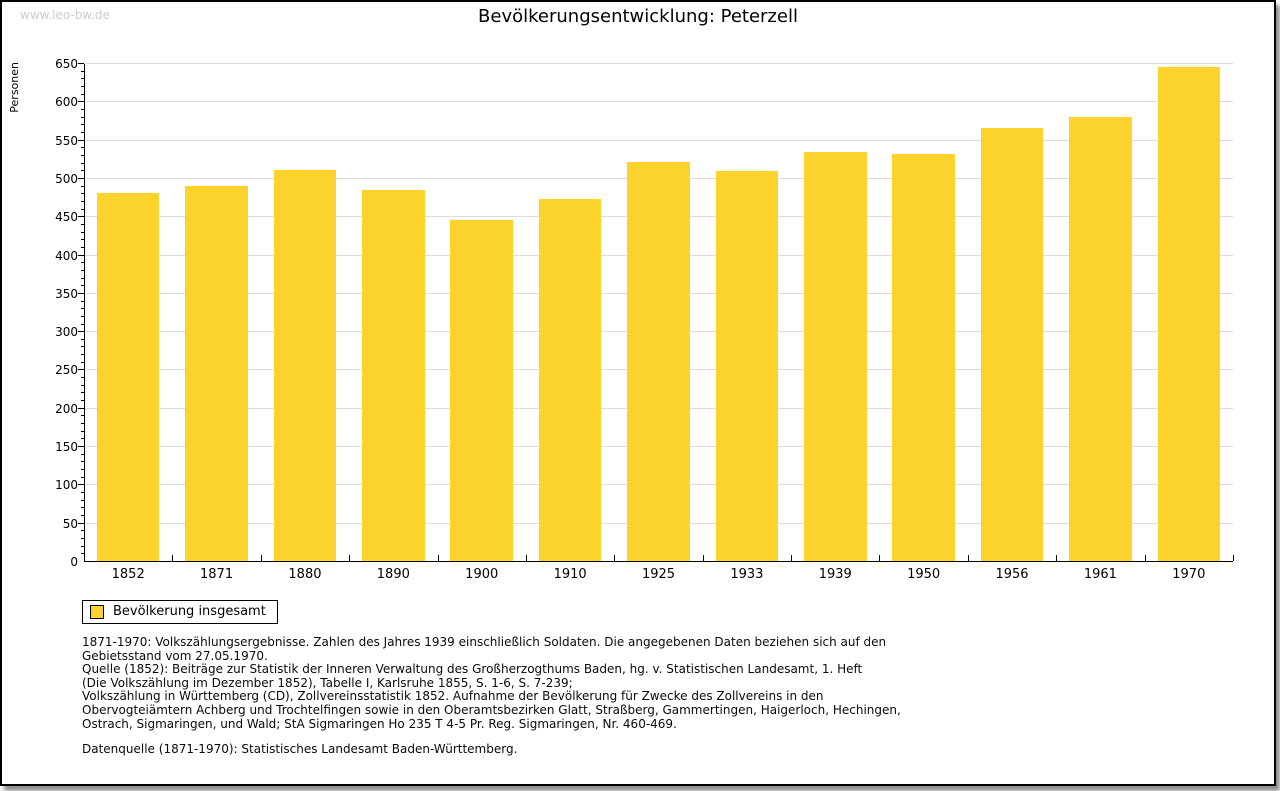  Describe the element at coordinates (570, 380) in the screenshot. I see `bar-1910` at that location.